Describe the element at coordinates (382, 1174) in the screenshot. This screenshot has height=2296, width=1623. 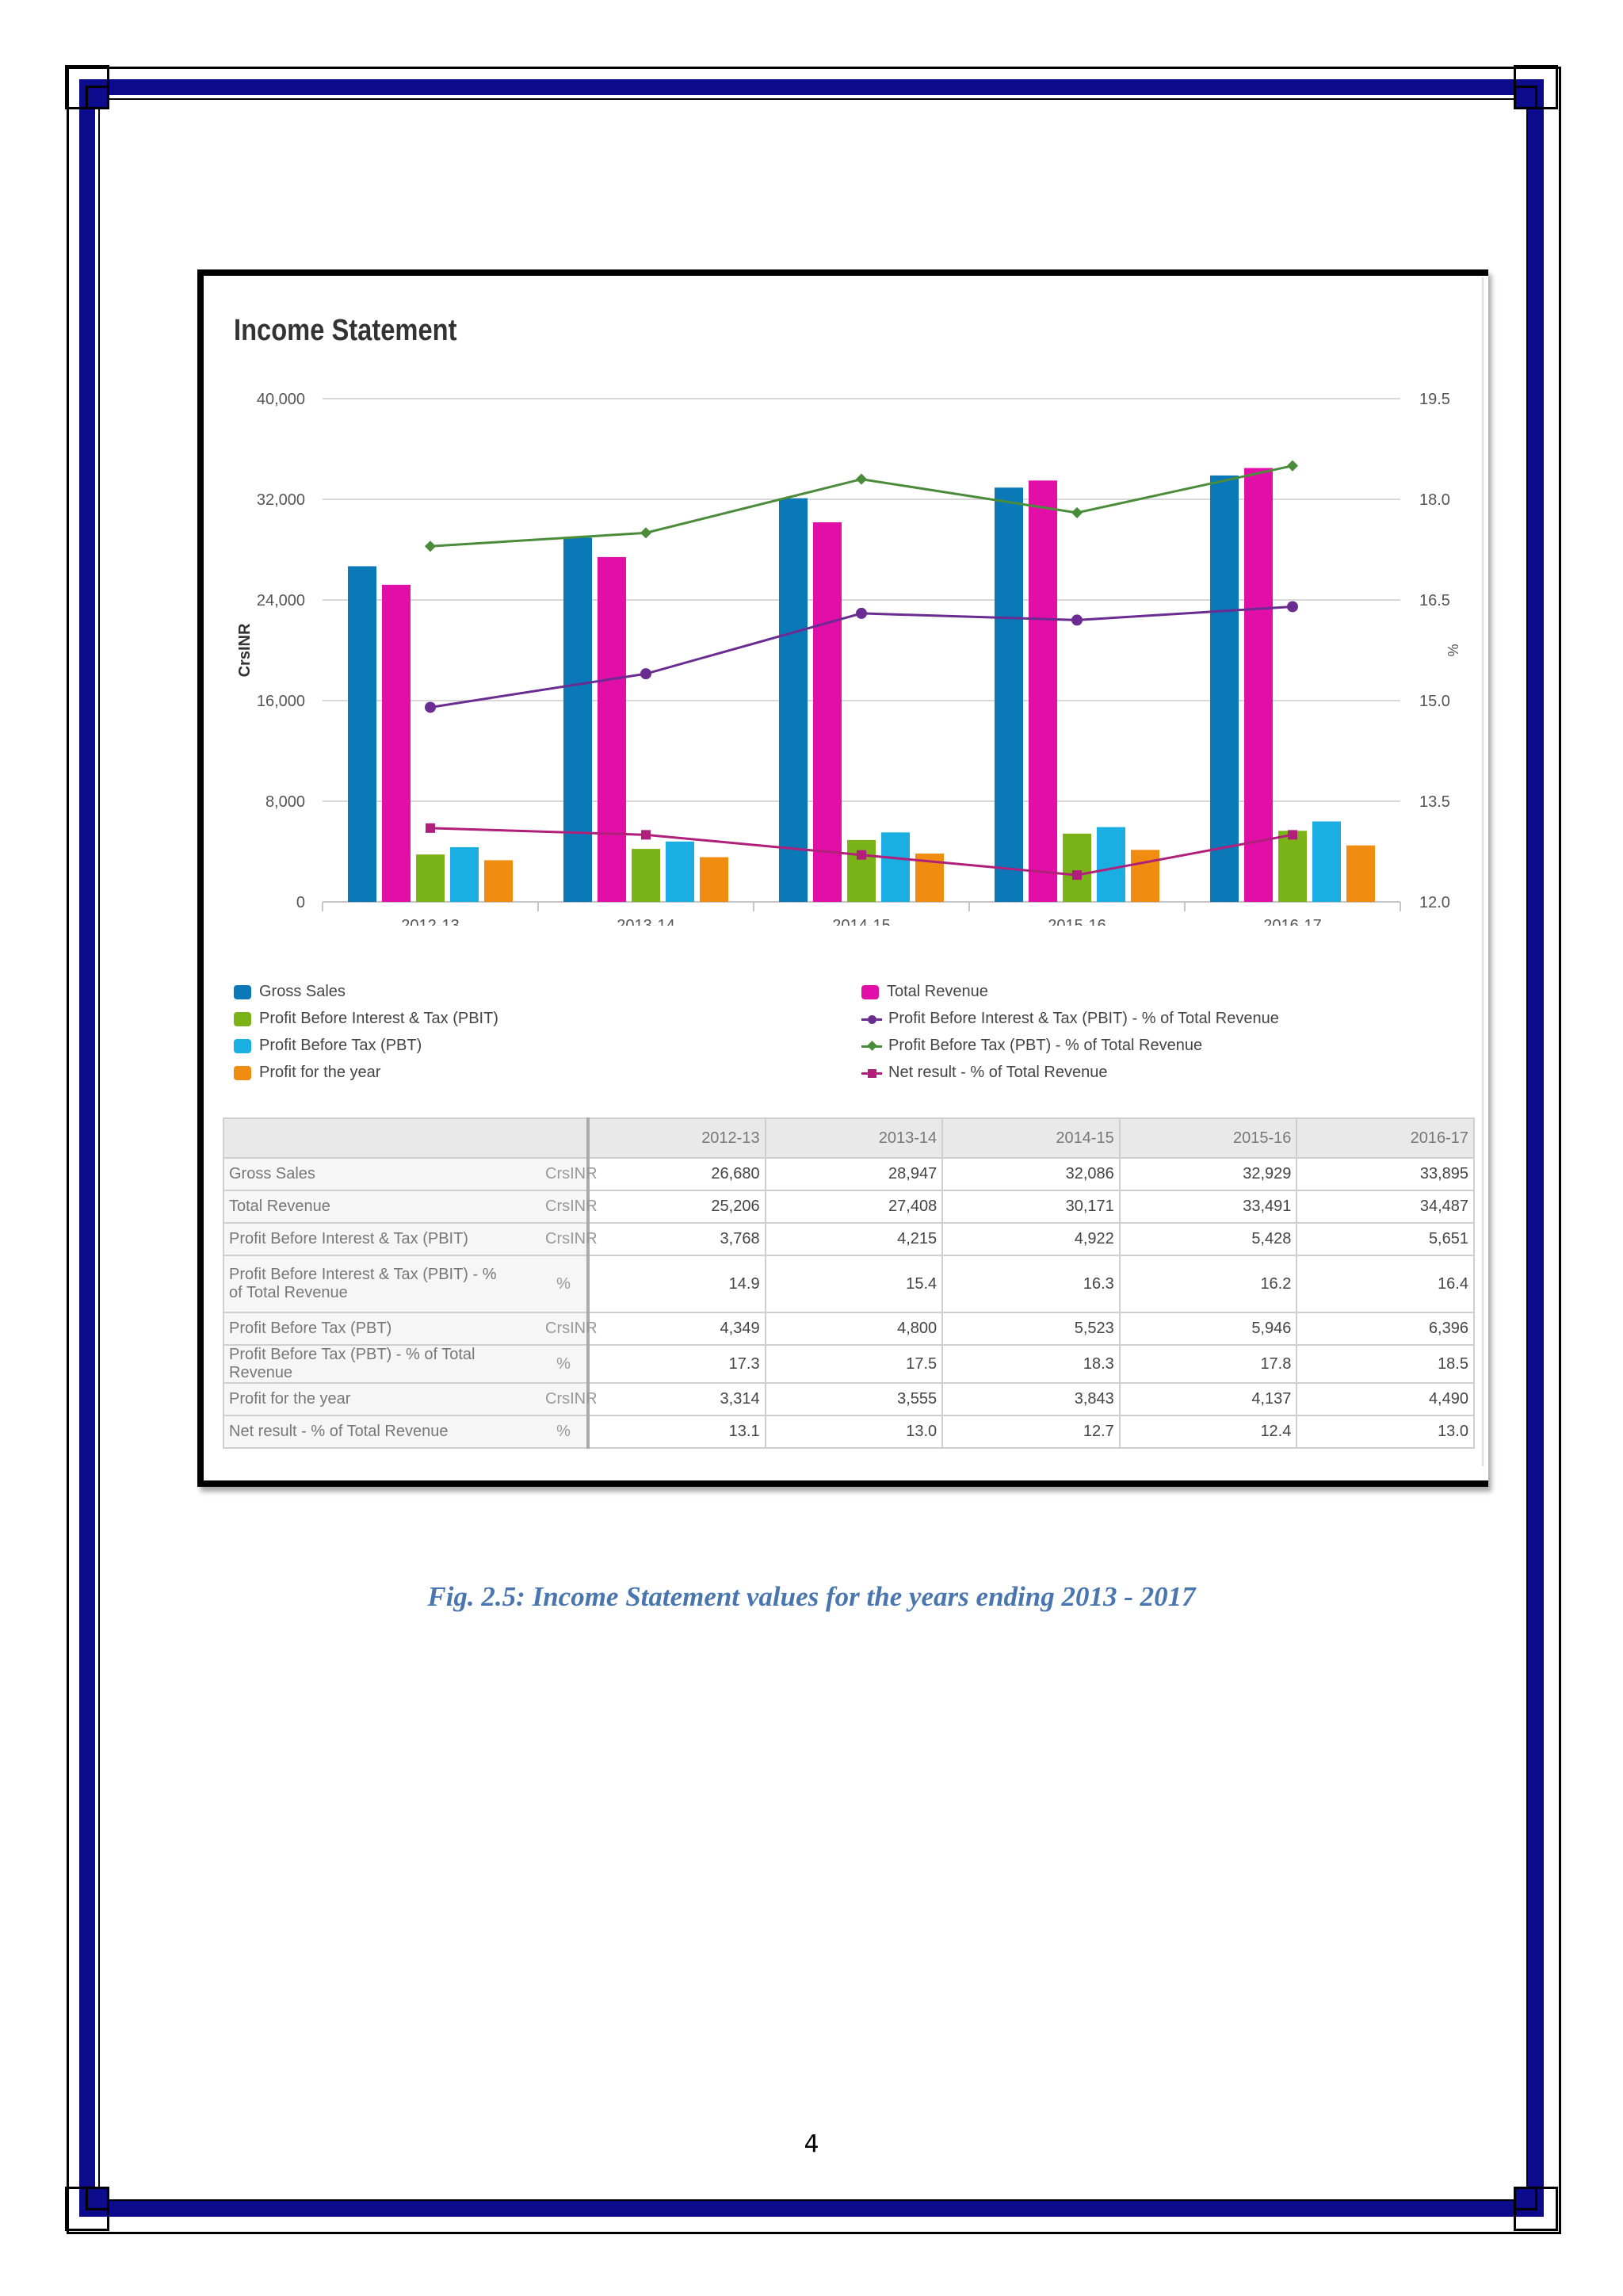
I see `table-row-label: Gross Sales` at that location.